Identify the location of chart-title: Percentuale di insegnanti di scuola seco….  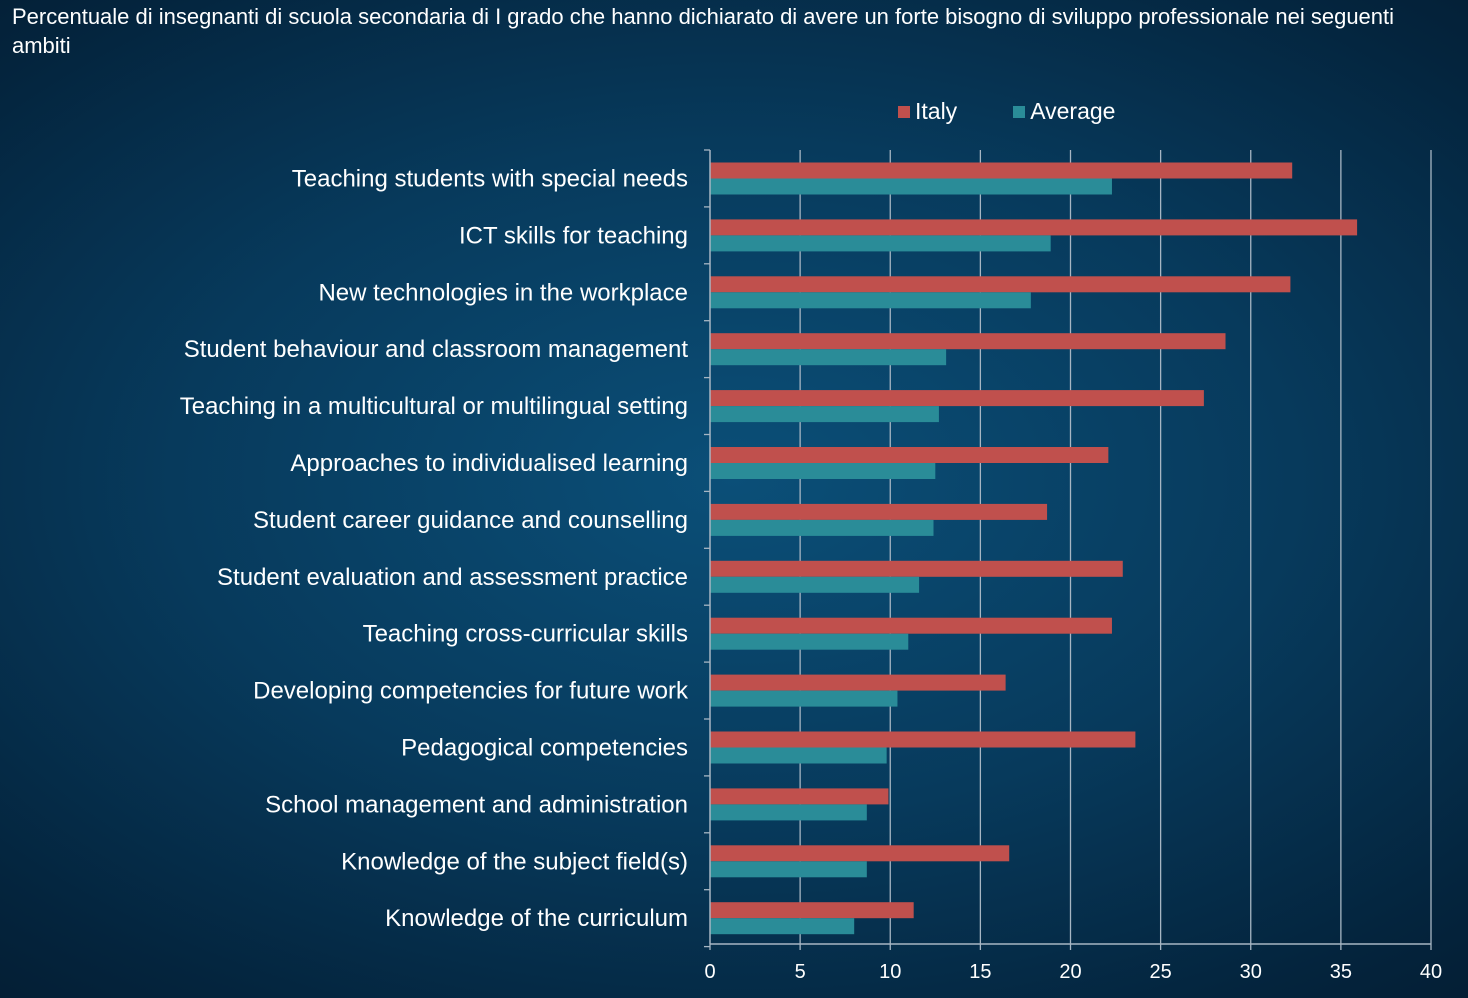
(703, 31).